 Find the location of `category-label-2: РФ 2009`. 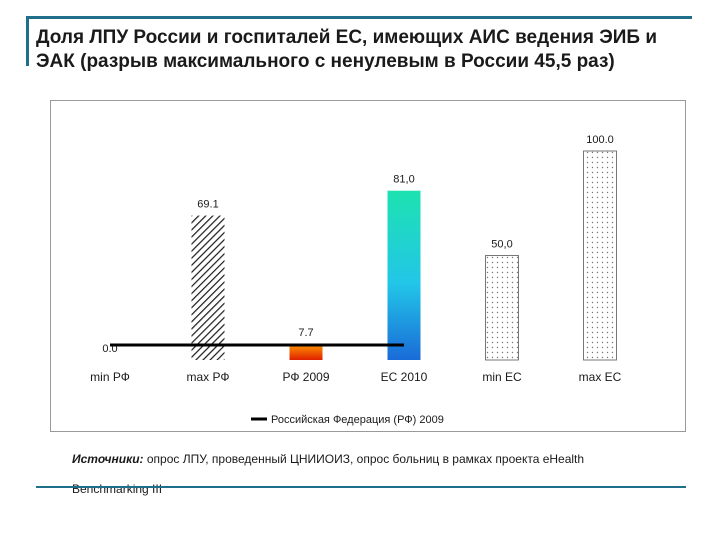

category-label-2: РФ 2009 is located at coordinates (305, 377).